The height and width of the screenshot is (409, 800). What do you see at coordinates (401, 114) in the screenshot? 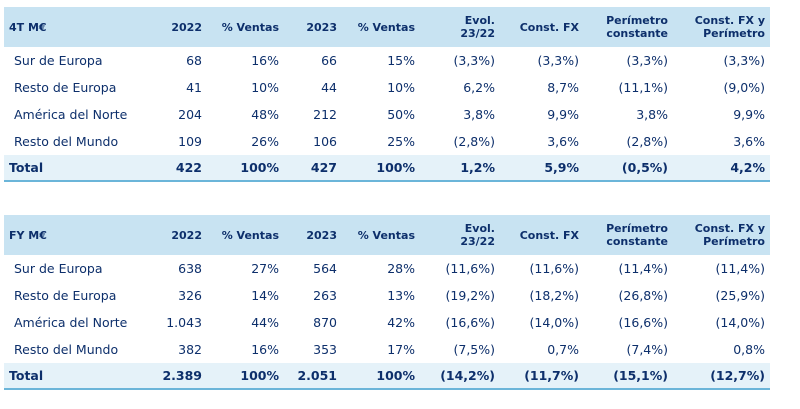
I see `table-cell: 50%` at bounding box center [401, 114].